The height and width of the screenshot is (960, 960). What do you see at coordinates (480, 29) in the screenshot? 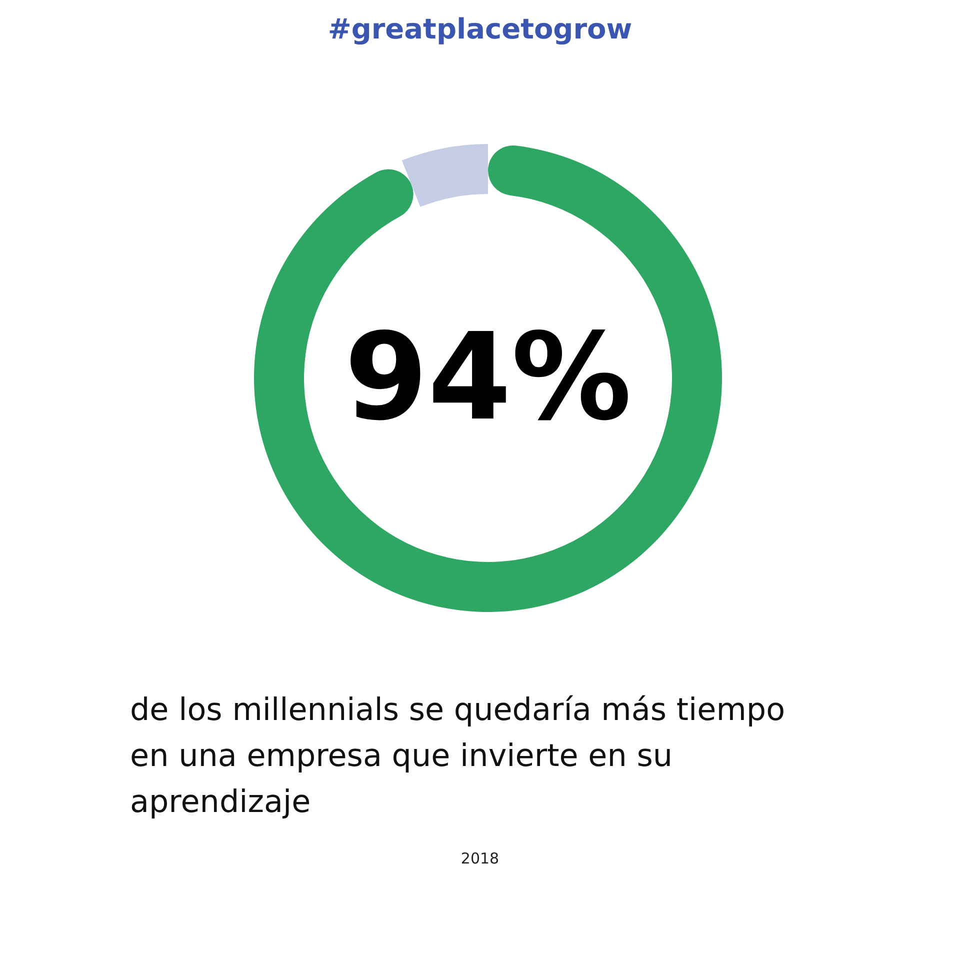
I see `chart-title: #greatplacetogrow` at bounding box center [480, 29].